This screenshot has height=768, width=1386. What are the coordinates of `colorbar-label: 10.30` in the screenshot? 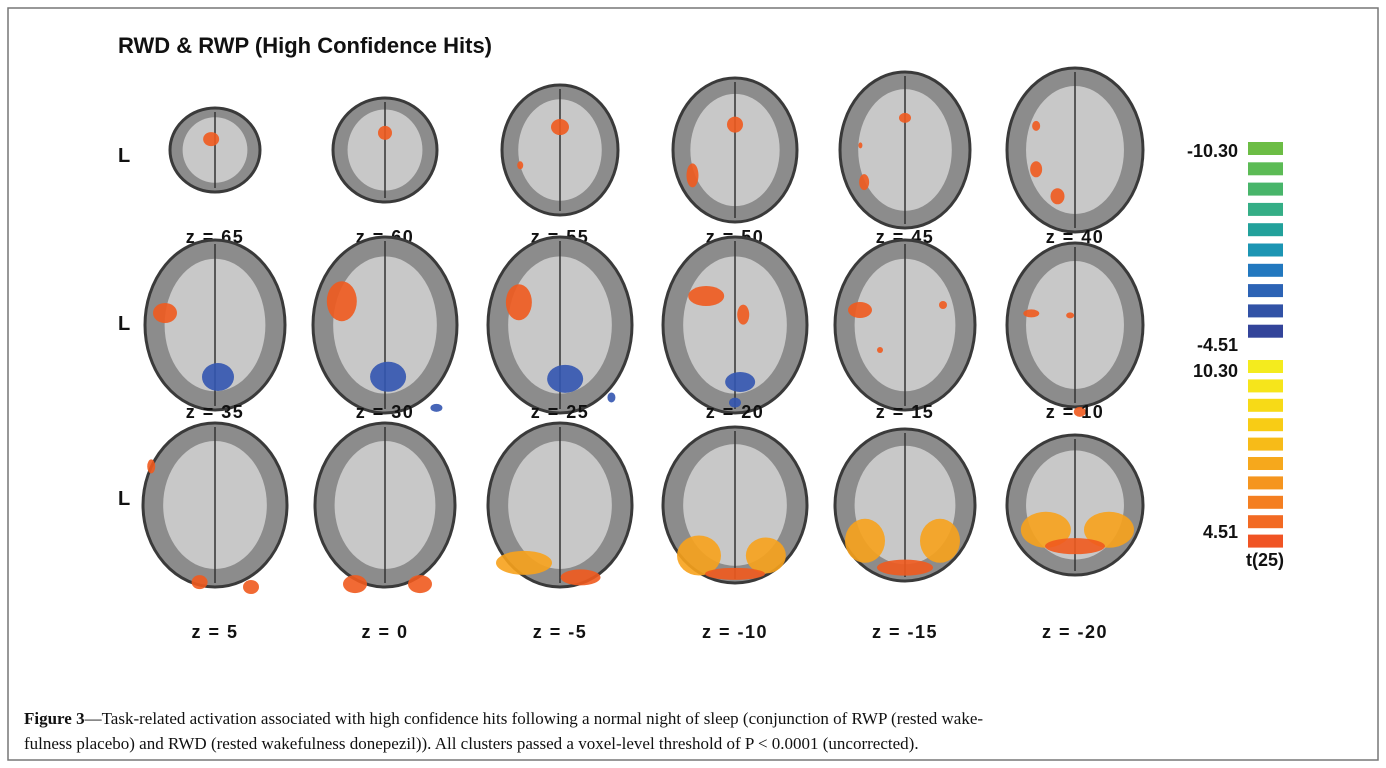 It's located at (1215, 371).